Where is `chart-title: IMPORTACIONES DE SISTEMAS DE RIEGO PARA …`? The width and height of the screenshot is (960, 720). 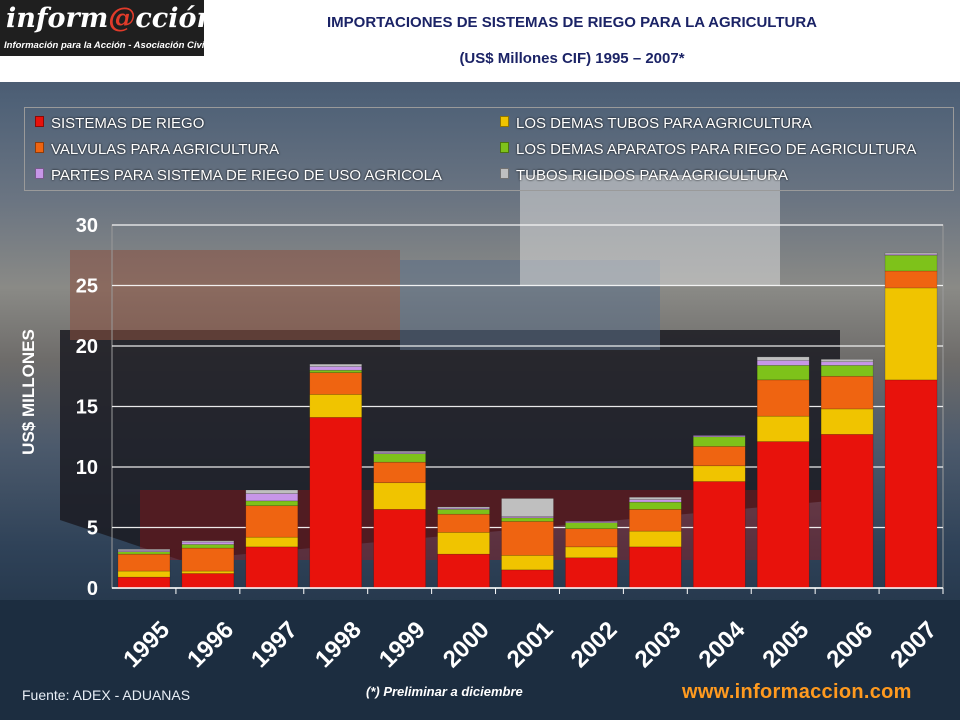 chart-title: IMPORTACIONES DE SISTEMAS DE RIEGO PARA … is located at coordinates (571, 22).